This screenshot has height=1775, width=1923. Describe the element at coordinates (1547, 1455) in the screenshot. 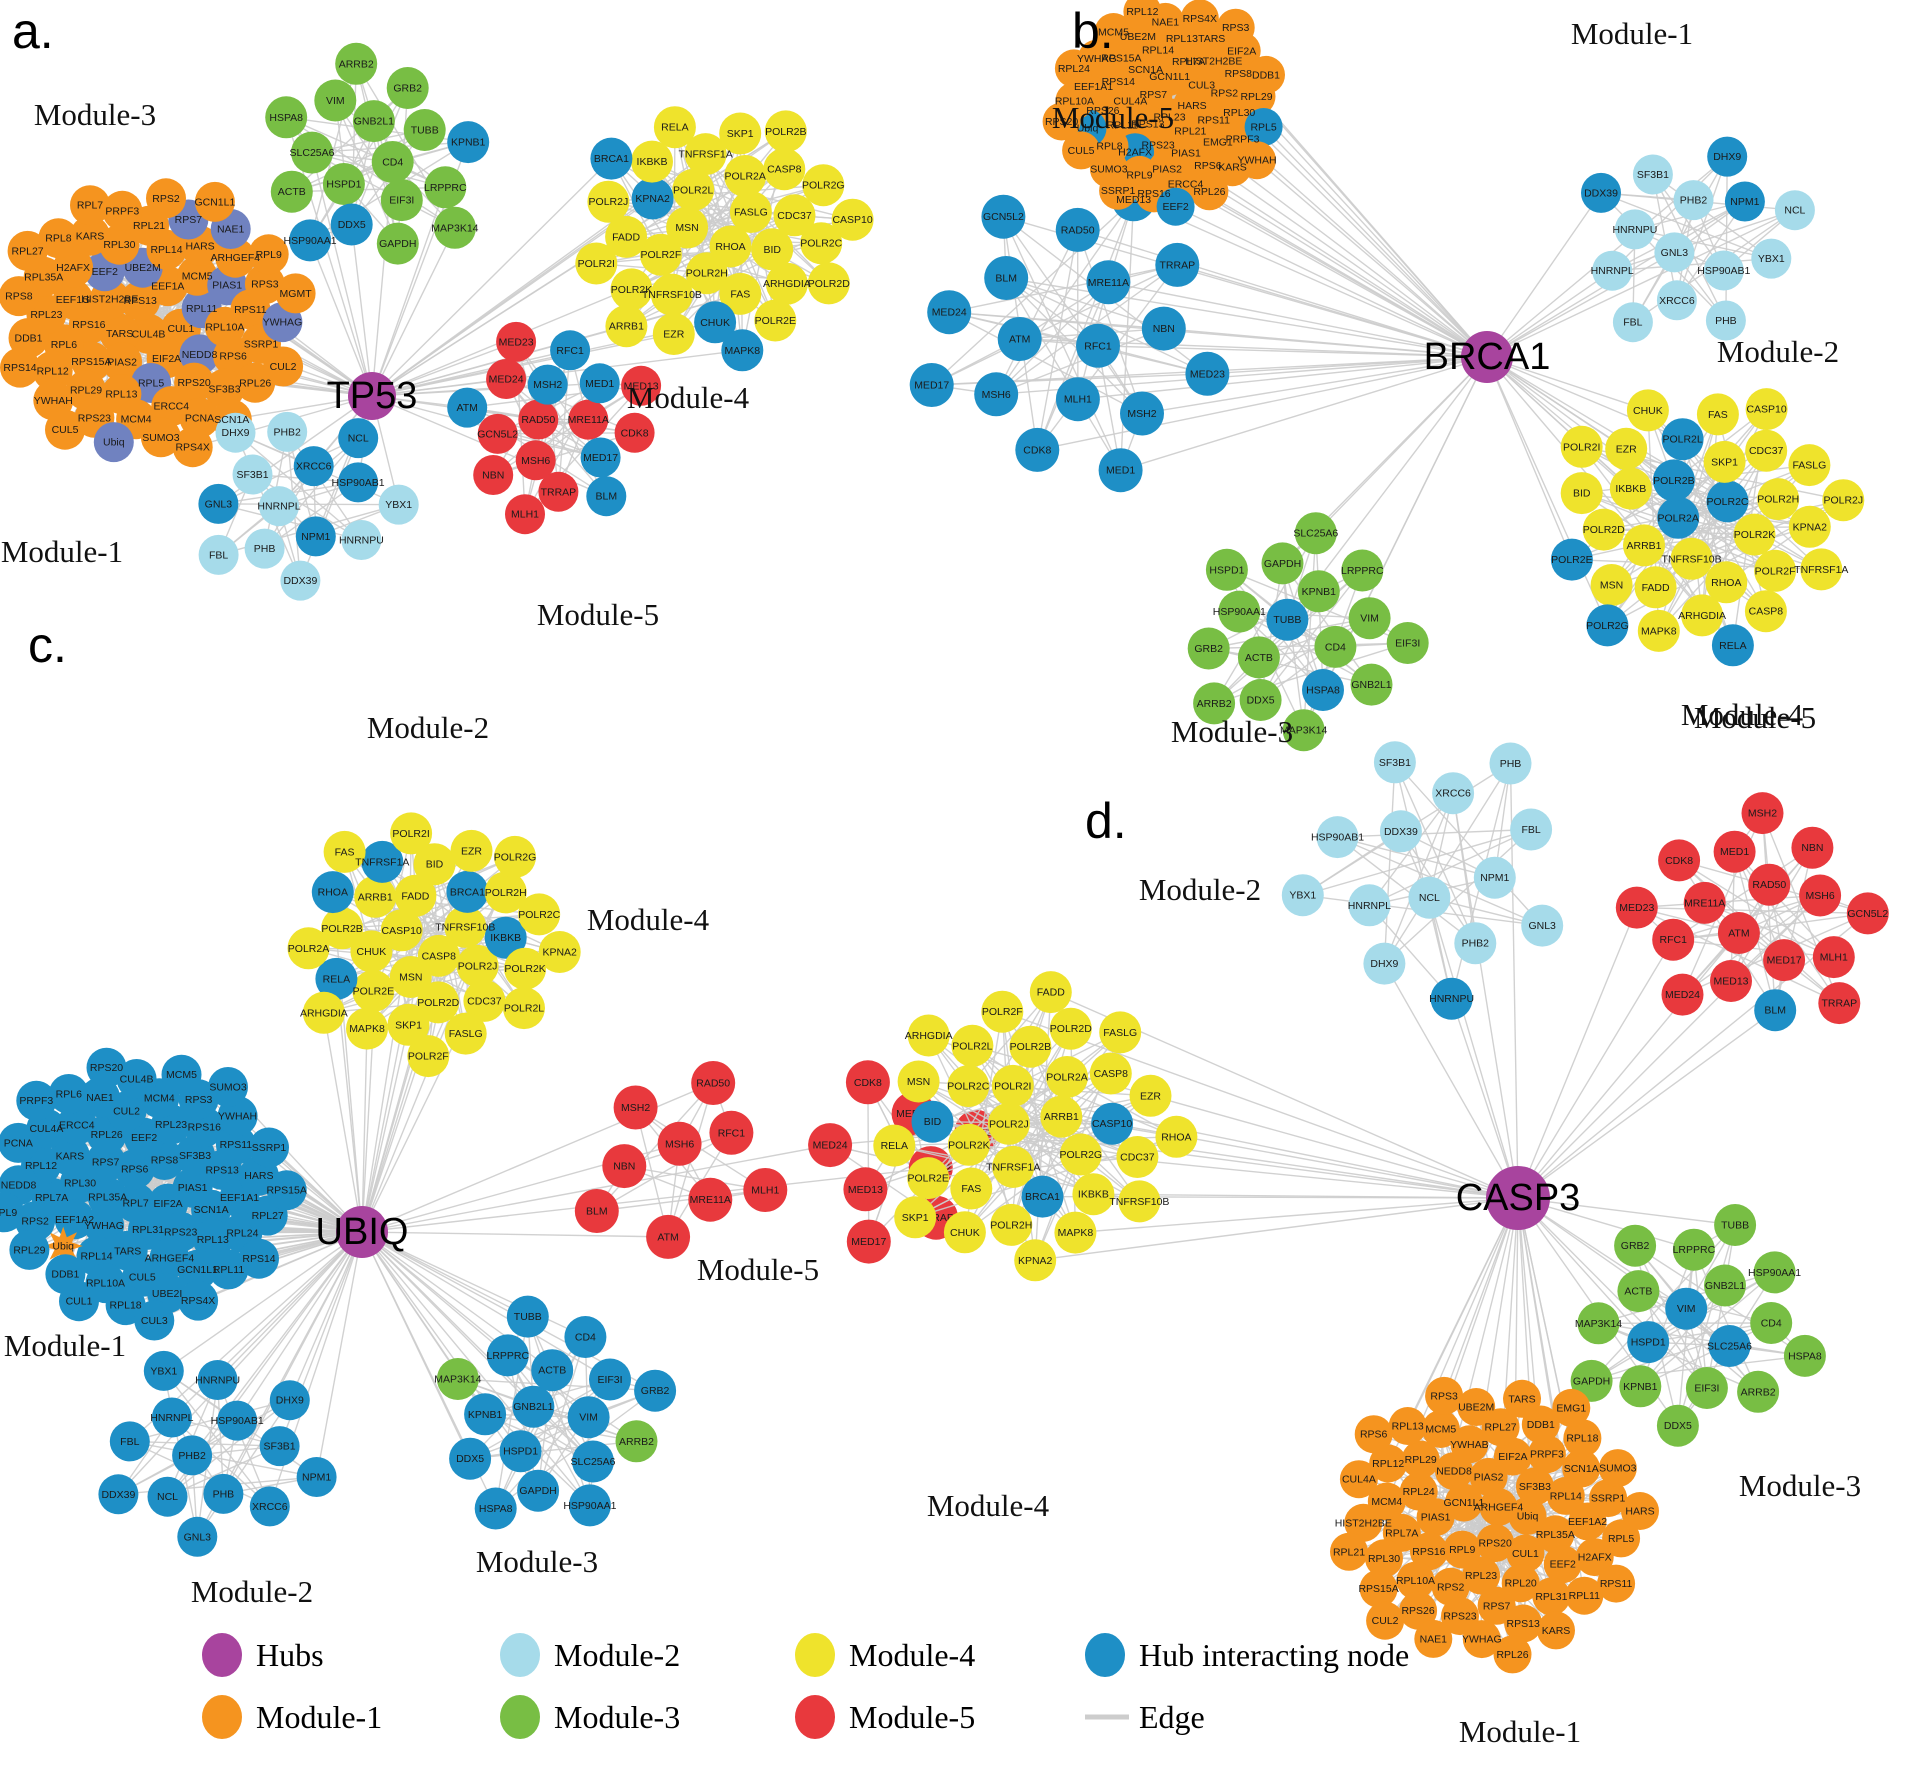

I see `node-label: PRPF3` at that location.